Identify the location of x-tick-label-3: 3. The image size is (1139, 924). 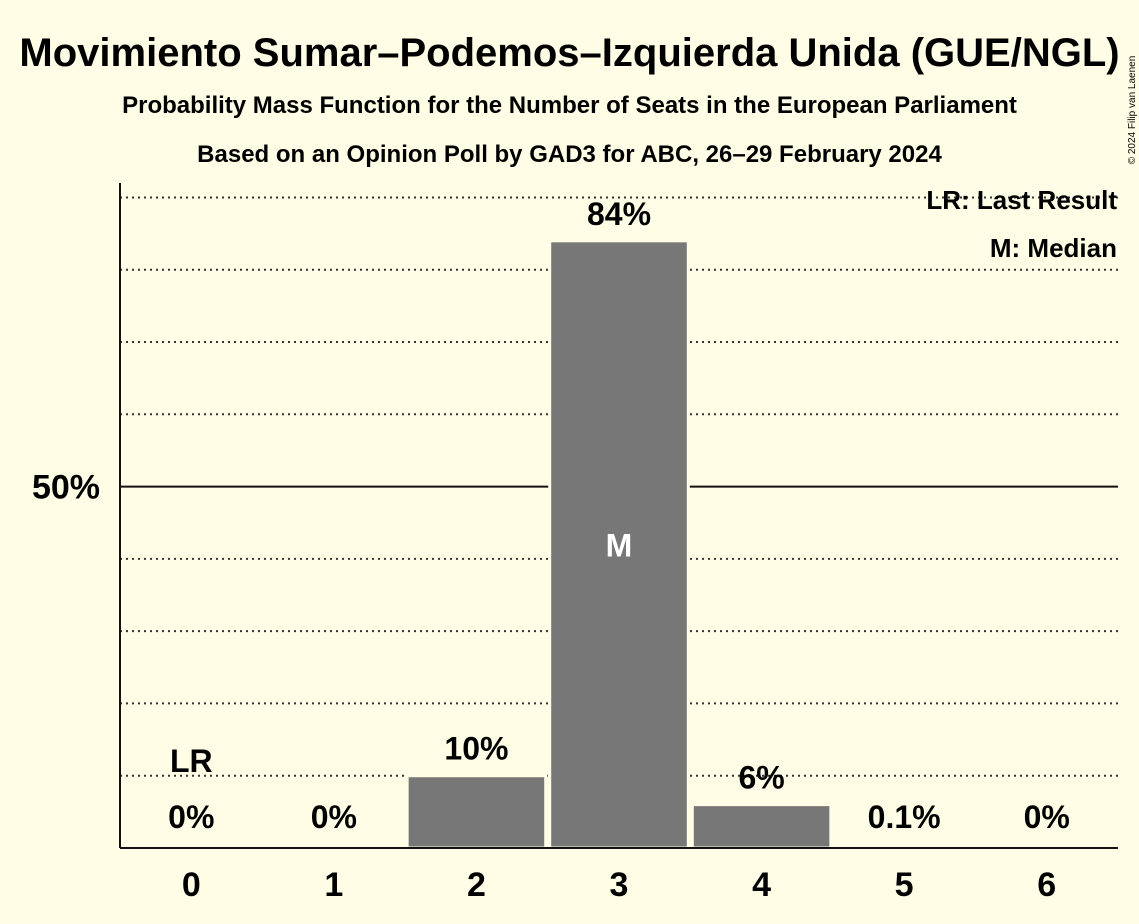
(619, 885).